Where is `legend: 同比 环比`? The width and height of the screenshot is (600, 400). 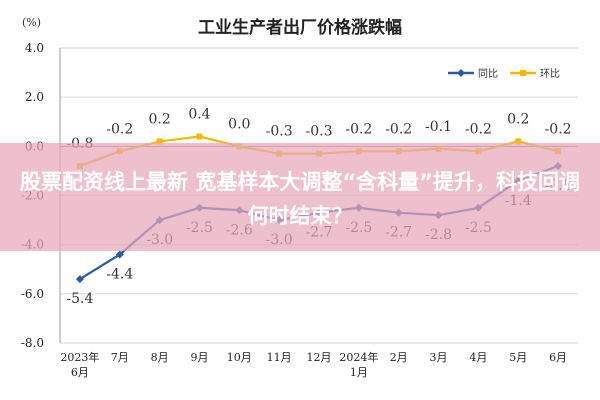 legend: 同比 环比 is located at coordinates (504, 74).